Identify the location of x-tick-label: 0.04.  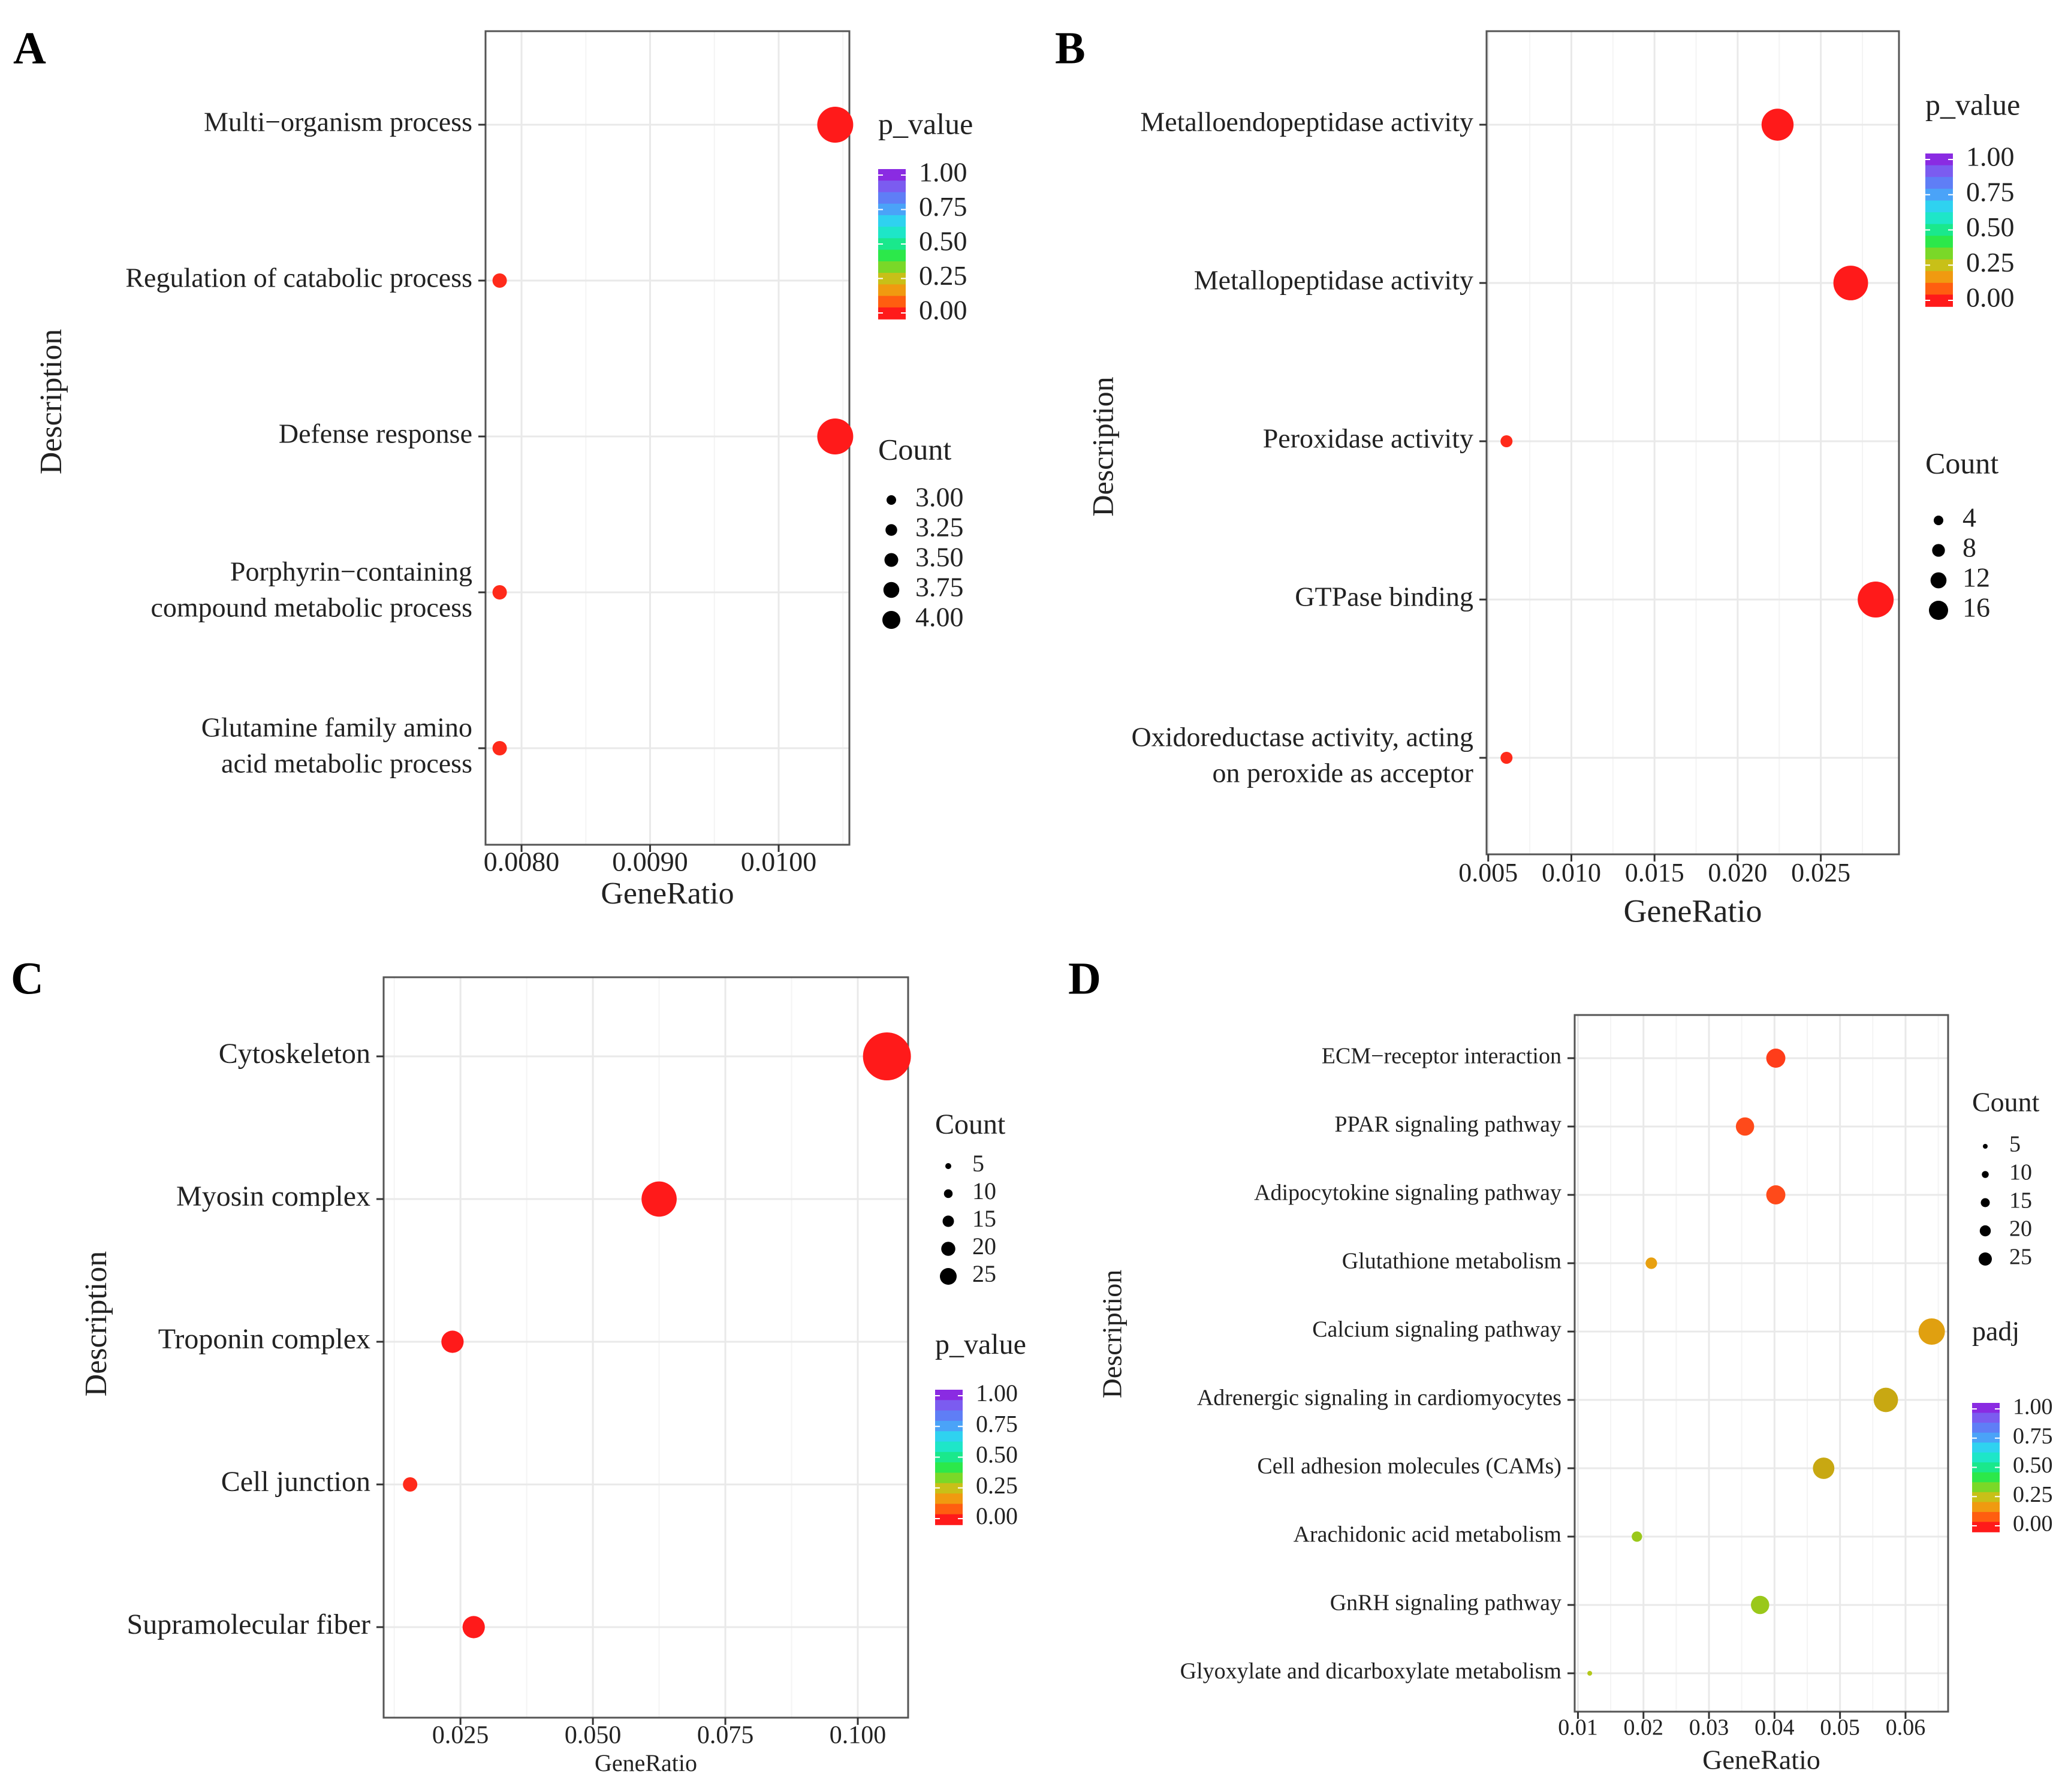
(1774, 1727).